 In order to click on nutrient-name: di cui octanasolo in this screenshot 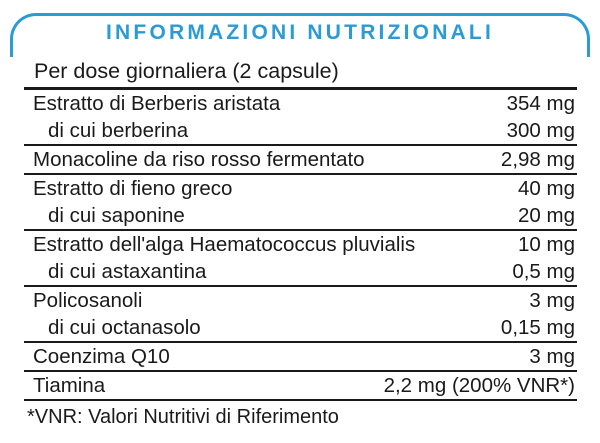, I will do `click(124, 327)`.